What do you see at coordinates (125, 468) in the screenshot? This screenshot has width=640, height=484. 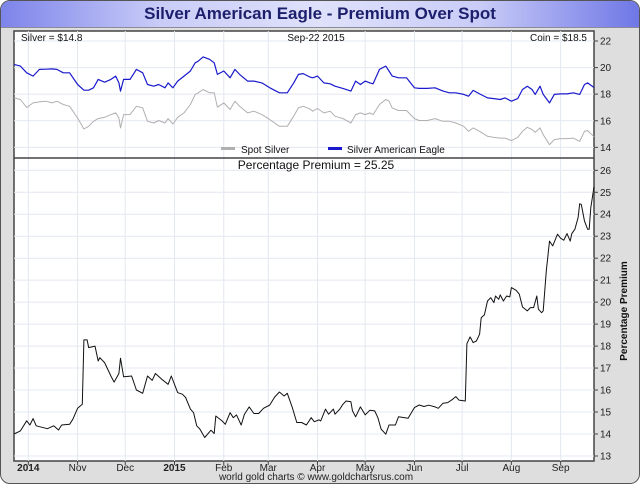 I see `x-tick-label: Dec` at bounding box center [125, 468].